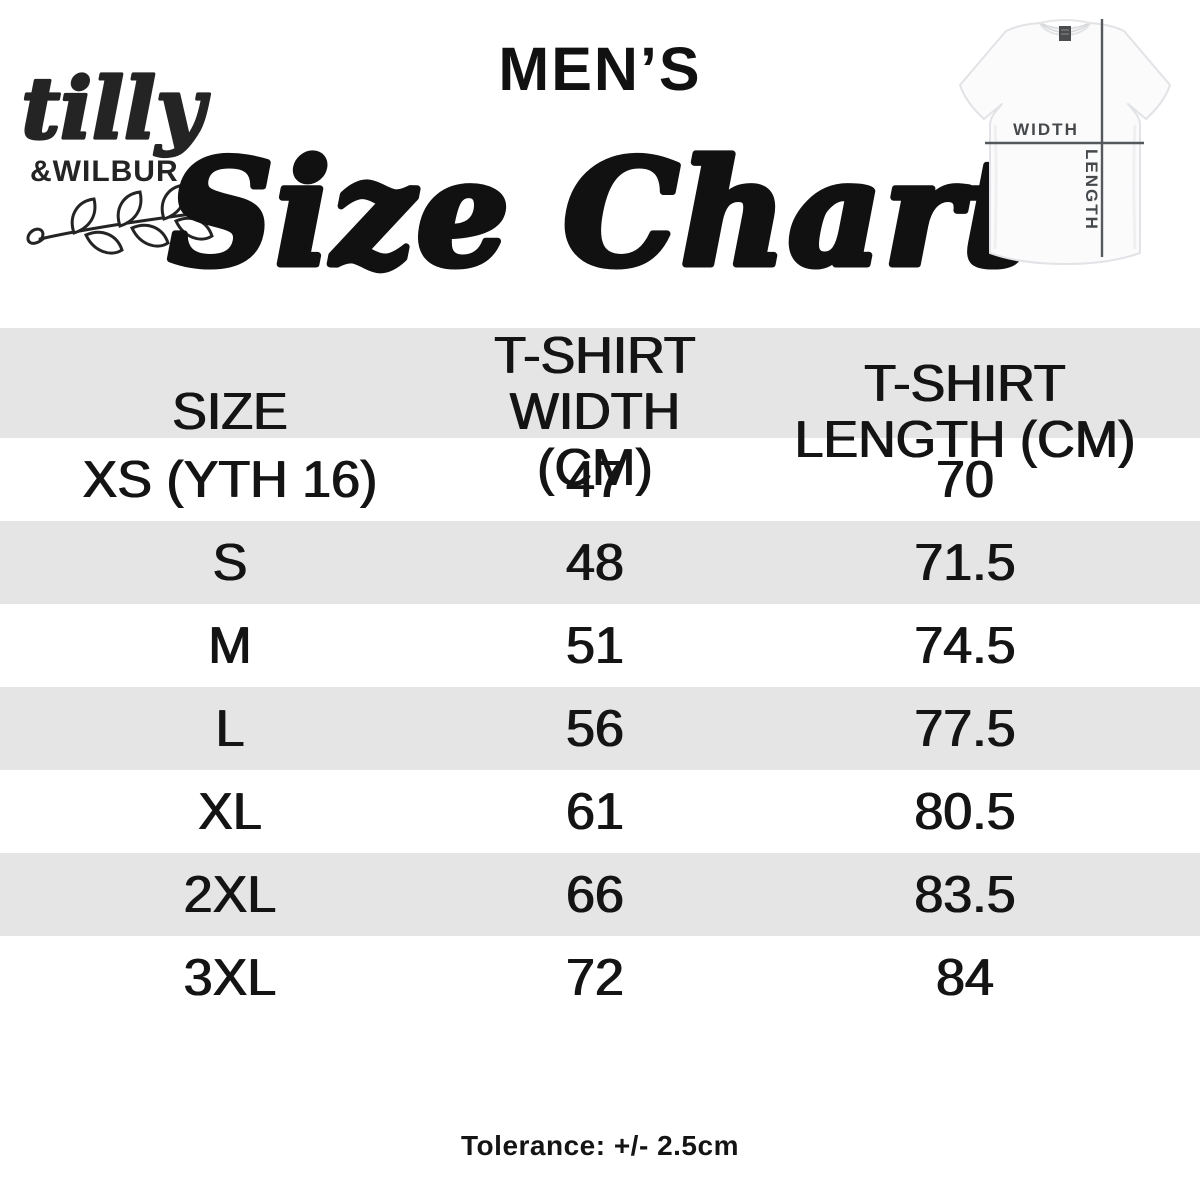 This screenshot has width=1200, height=1200. Describe the element at coordinates (230, 479) in the screenshot. I see `size-cell: XS (YTH 16)` at that location.